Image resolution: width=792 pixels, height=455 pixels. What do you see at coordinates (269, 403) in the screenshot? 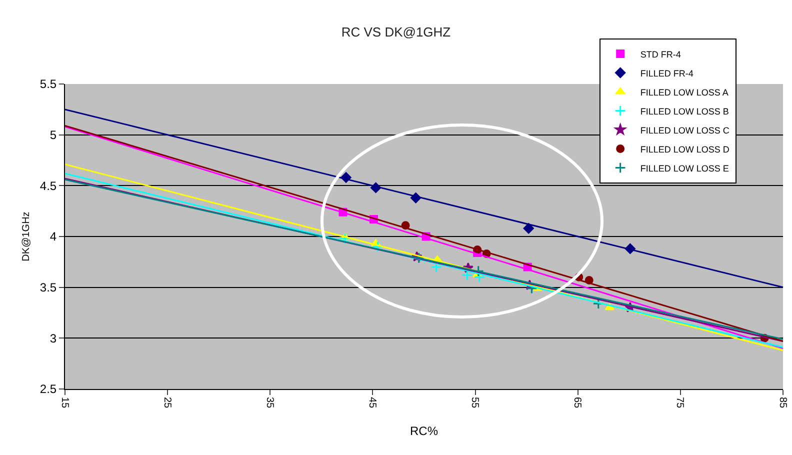
I see `x-tick-label: 35` at bounding box center [269, 403].